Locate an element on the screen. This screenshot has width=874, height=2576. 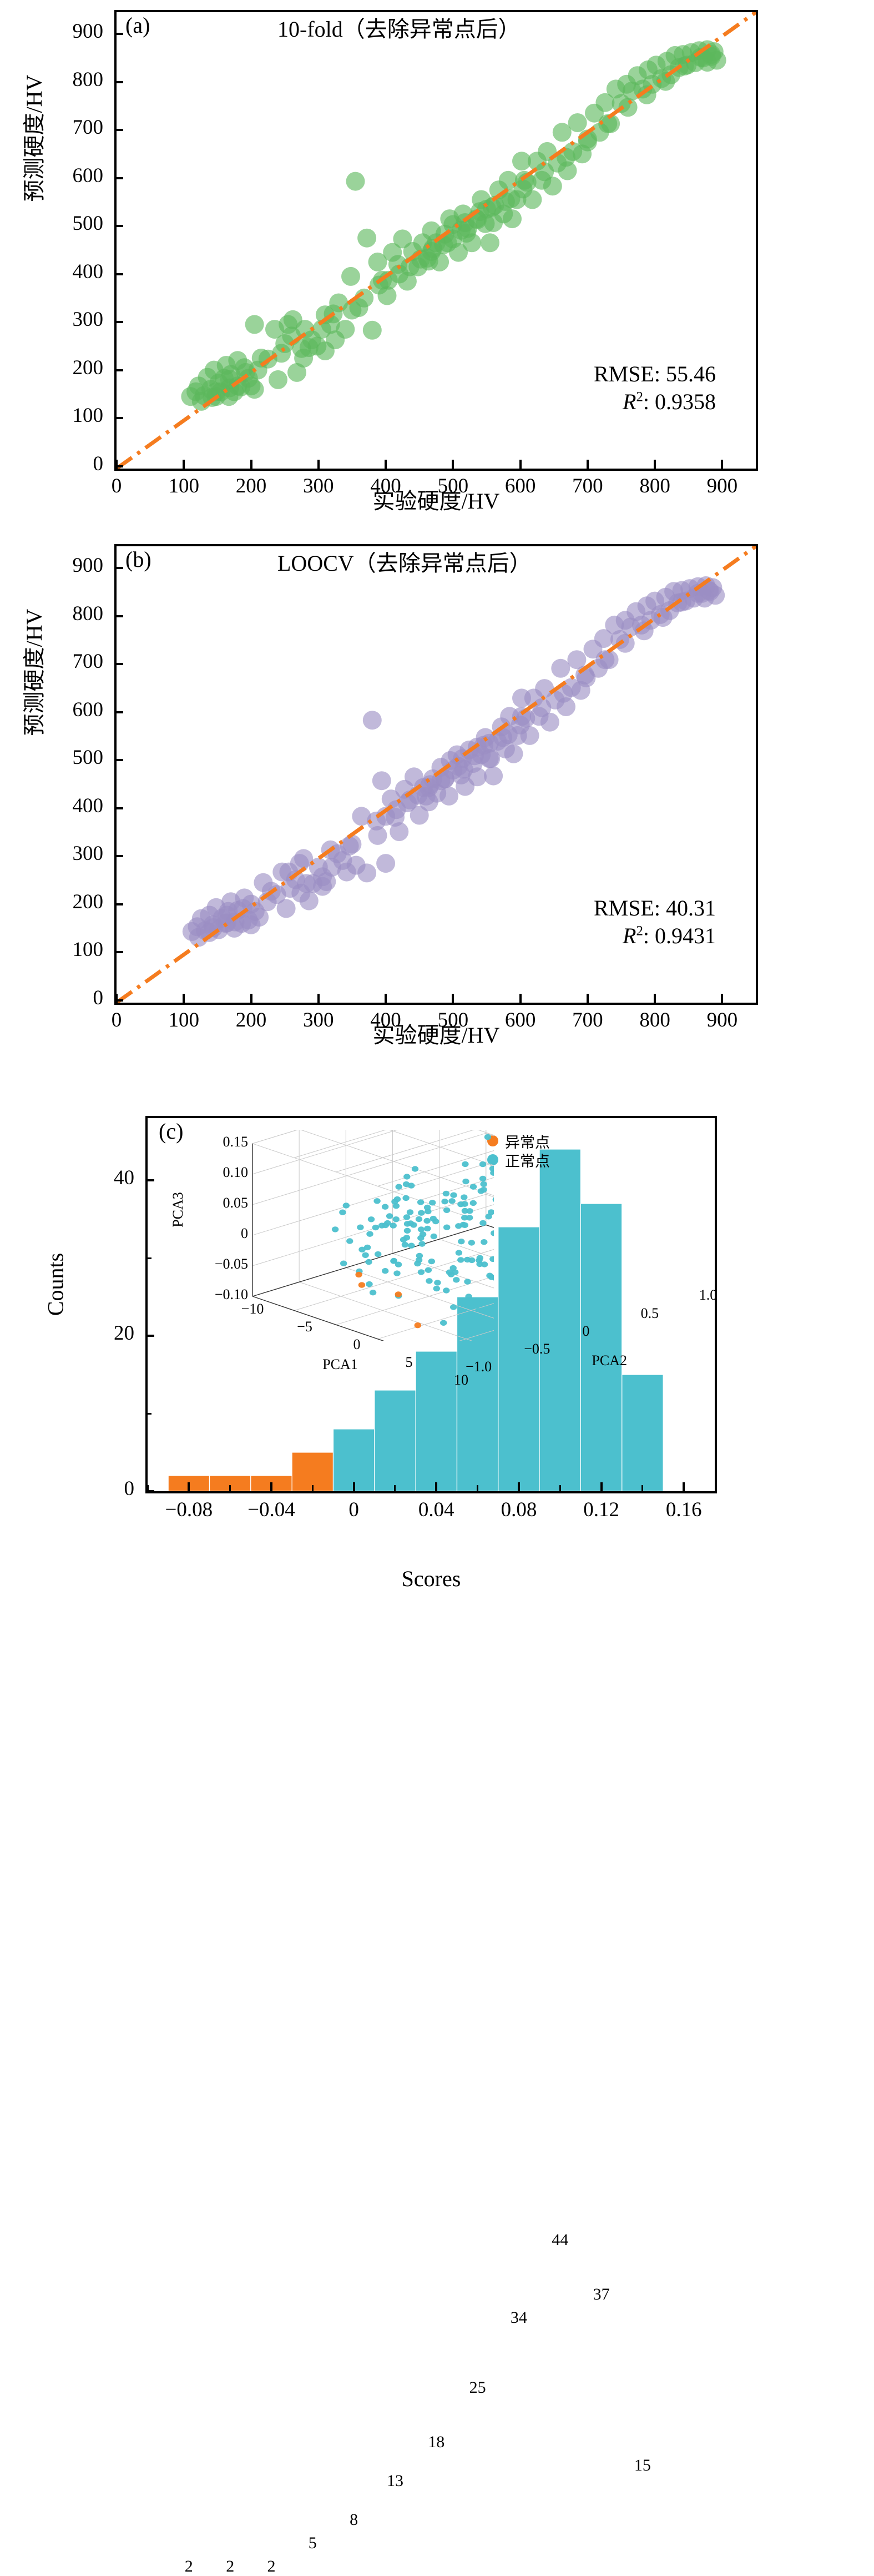
panel-b-ytick-label-400: 400 is located at coordinates (88, 805).